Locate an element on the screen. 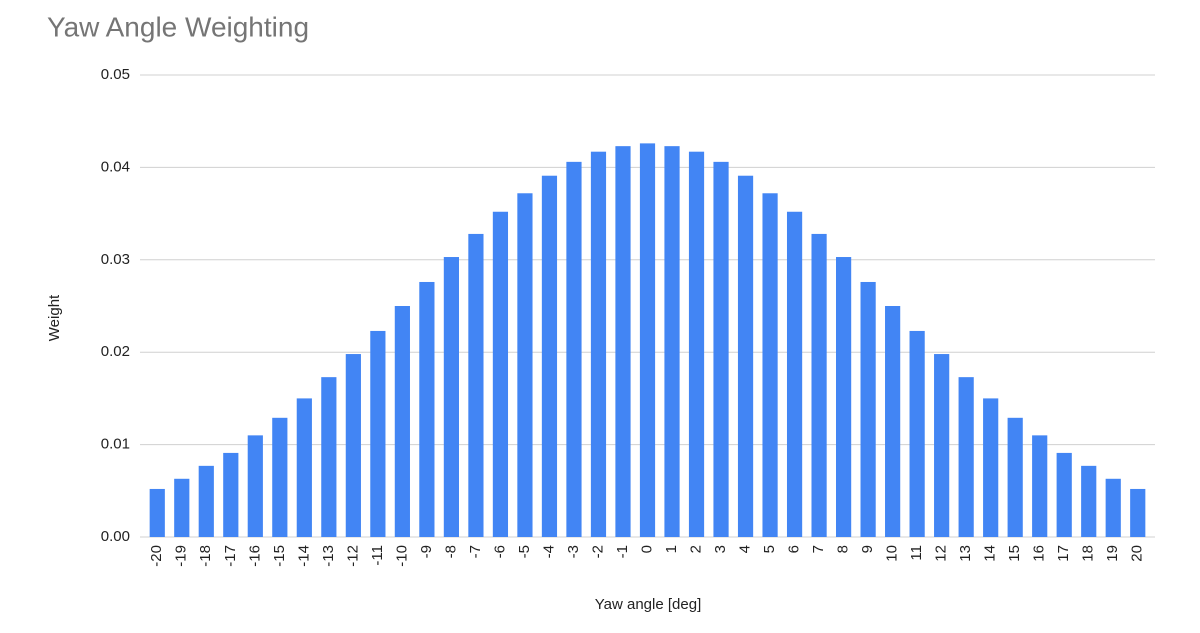 The height and width of the screenshot is (633, 1200). y-tick-label: 0.01 is located at coordinates (115, 444).